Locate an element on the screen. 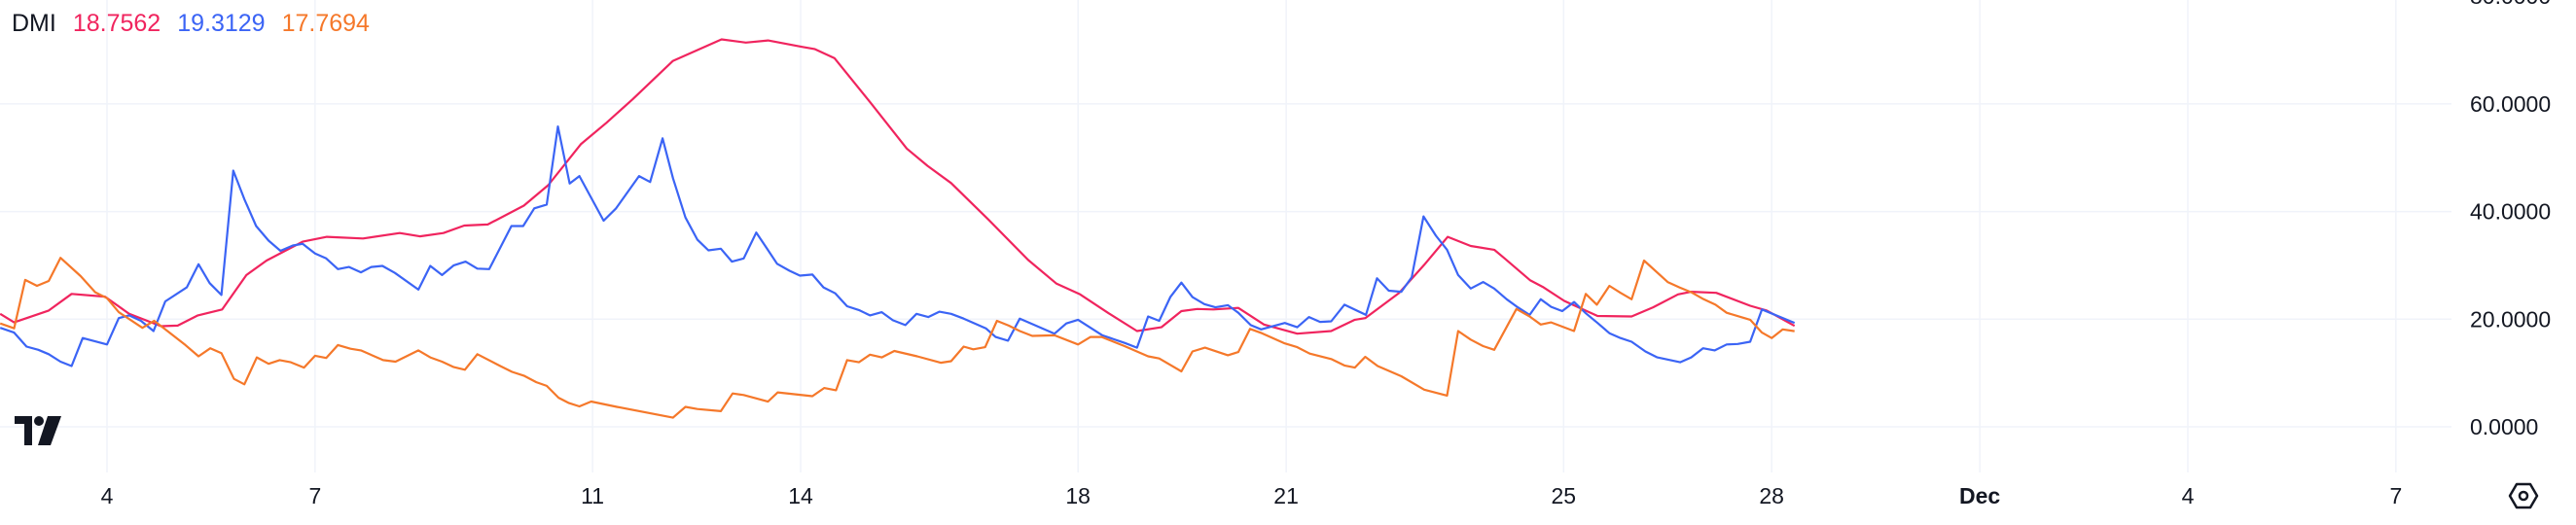 The height and width of the screenshot is (525, 2576). y-tick-label: 80.0000 is located at coordinates (2510, 4).